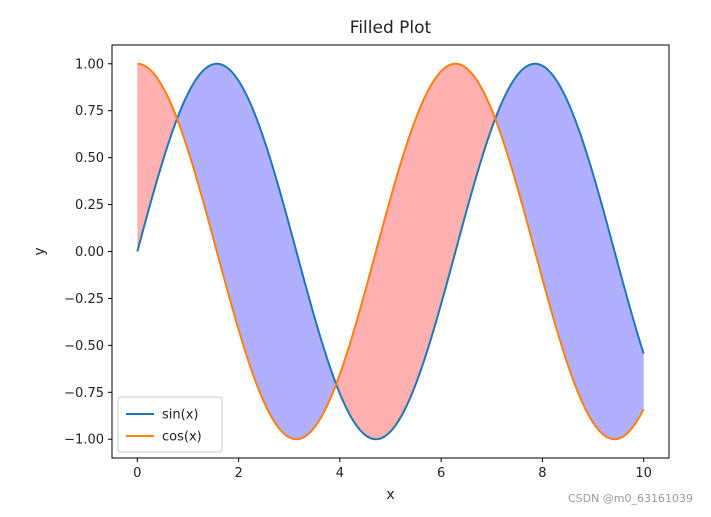  I want to click on y-tick-label: 0.50, so click(89, 158).